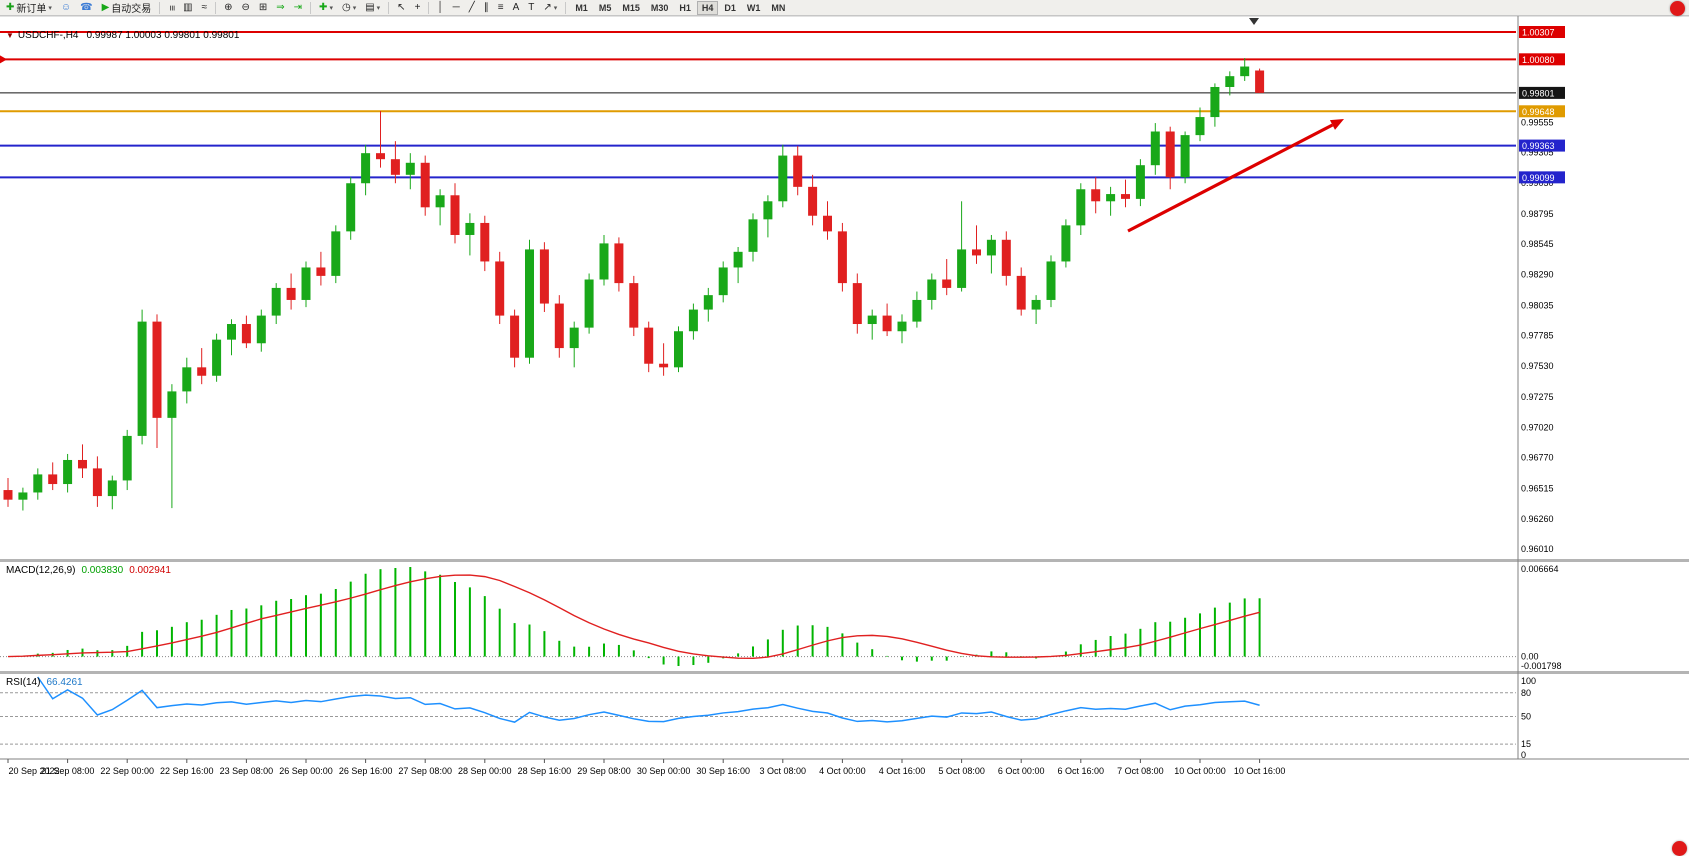 This screenshot has height=856, width=1689. Describe the element at coordinates (1538, 178) in the screenshot. I see `price-label: 0.99099` at that location.